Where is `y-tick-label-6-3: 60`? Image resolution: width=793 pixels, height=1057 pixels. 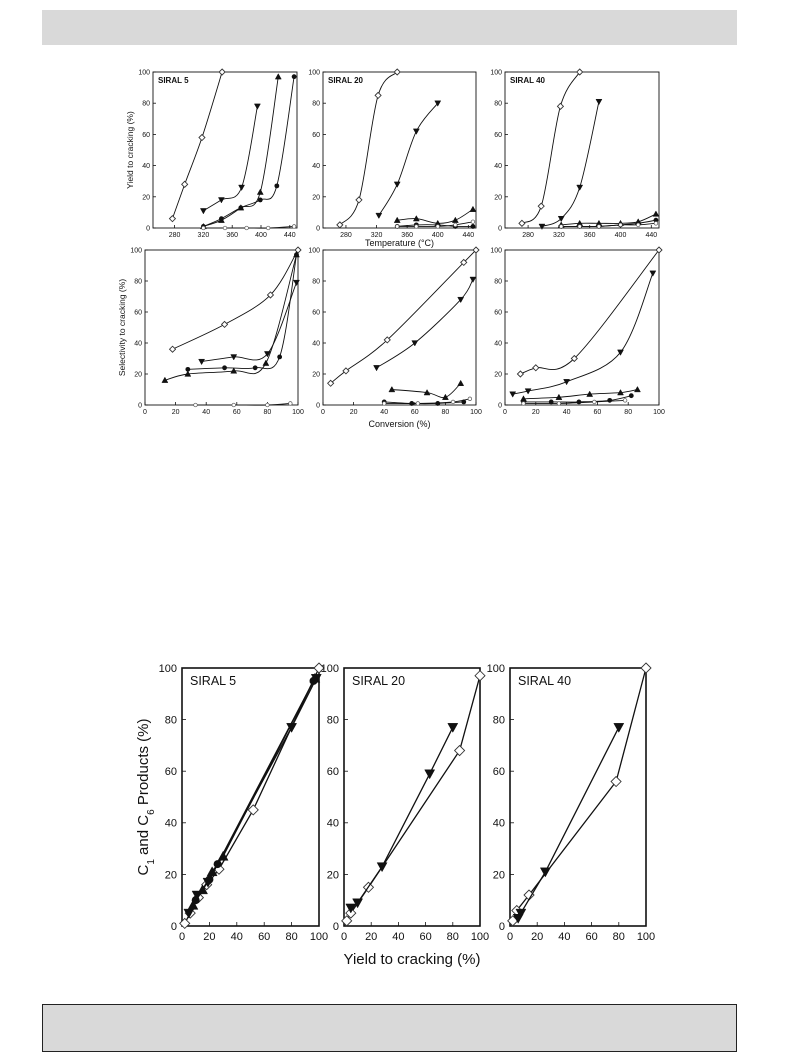 y-tick-label-6-3: 60 is located at coordinates (171, 772).